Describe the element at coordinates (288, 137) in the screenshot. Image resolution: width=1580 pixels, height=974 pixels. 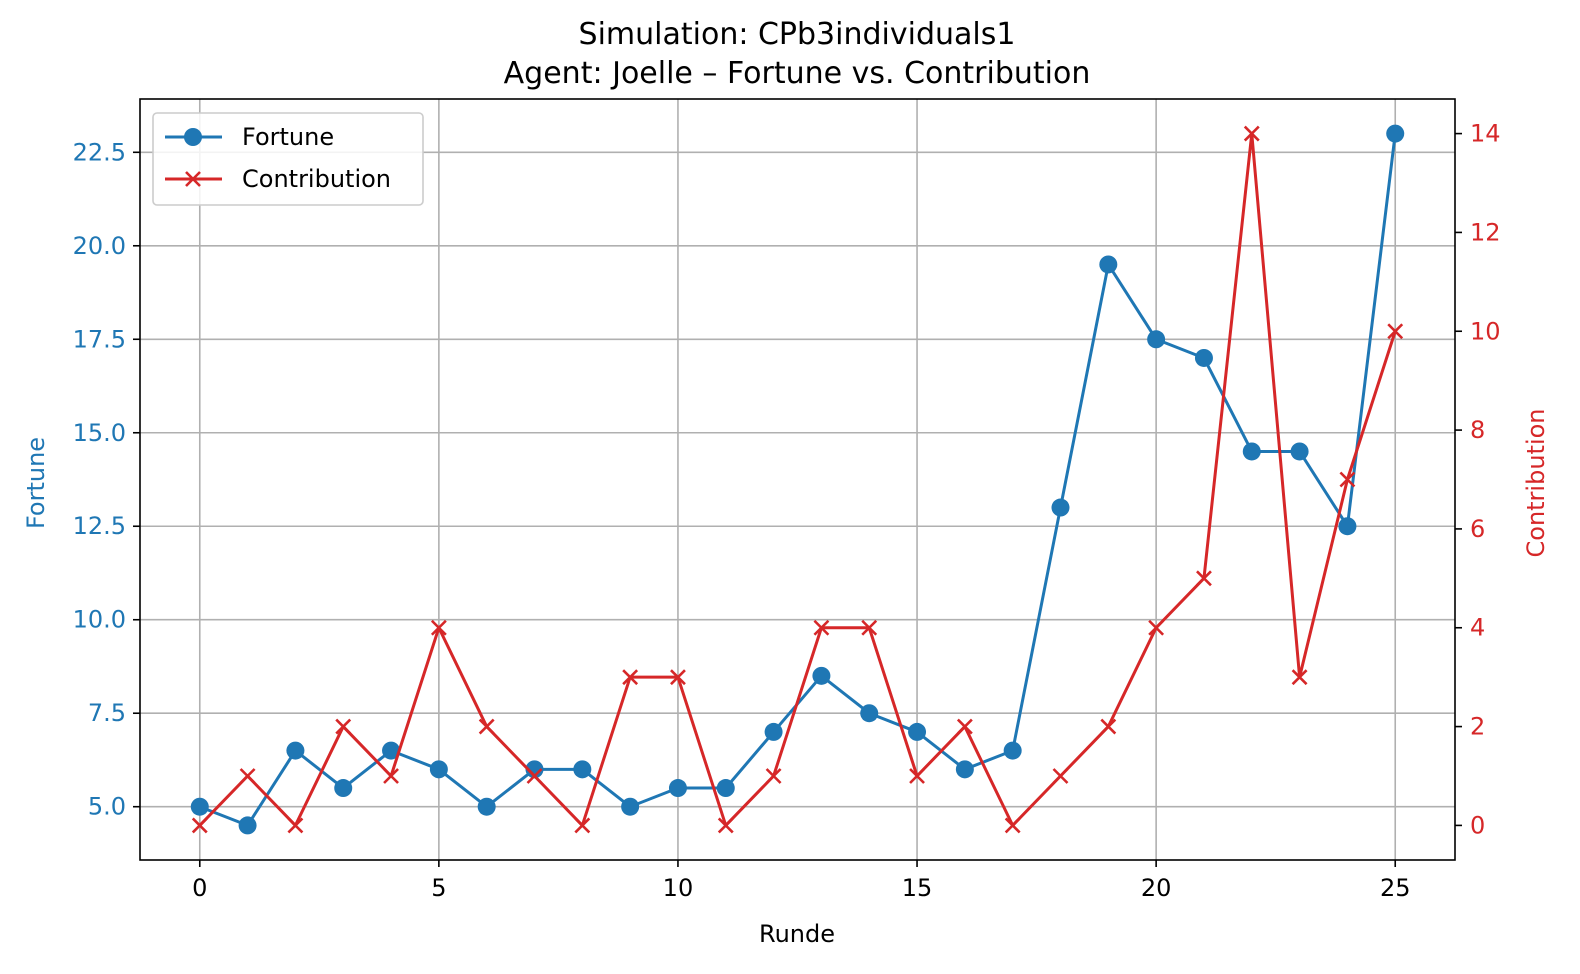
I see `legend-fortune-label: Fortune` at that location.